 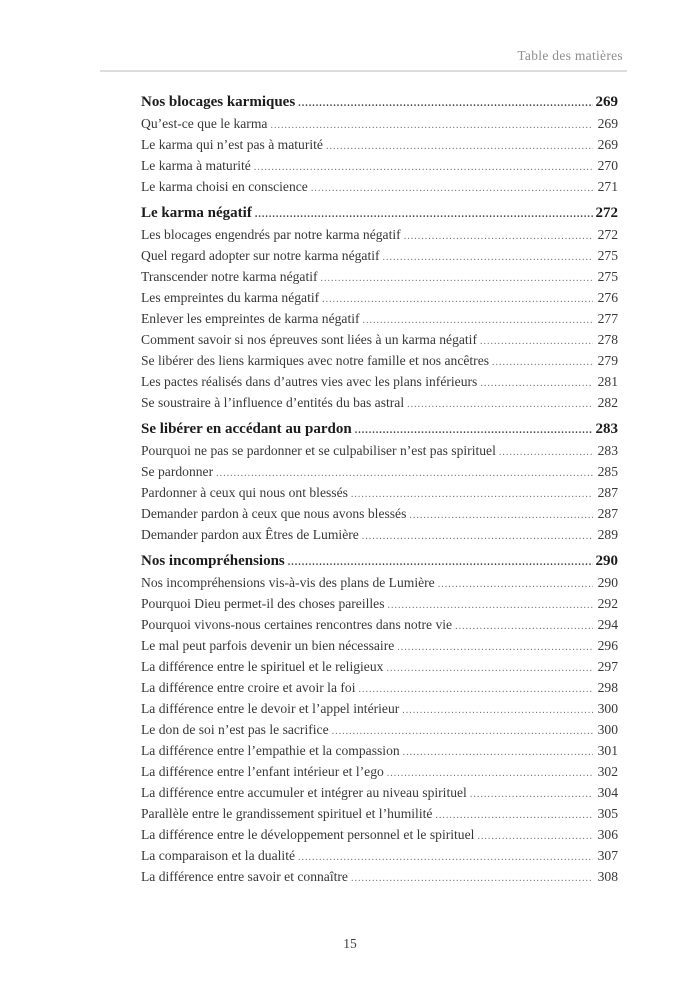 What do you see at coordinates (229, 276) in the screenshot?
I see `toc-item-label: Transcender notre karma négatif` at bounding box center [229, 276].